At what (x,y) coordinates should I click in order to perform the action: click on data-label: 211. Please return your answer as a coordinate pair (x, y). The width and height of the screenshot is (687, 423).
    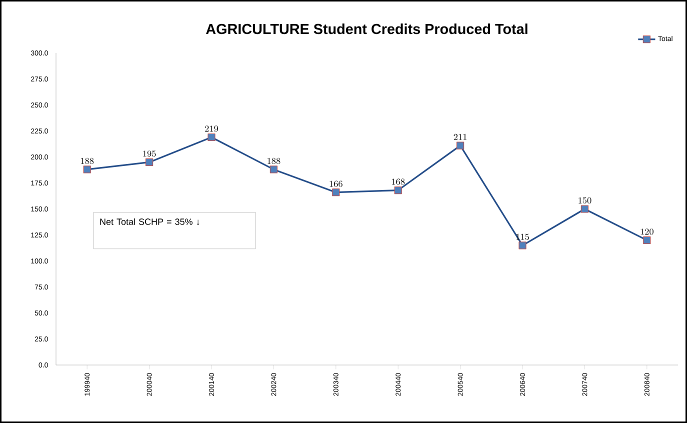
    Looking at the image, I should click on (460, 137).